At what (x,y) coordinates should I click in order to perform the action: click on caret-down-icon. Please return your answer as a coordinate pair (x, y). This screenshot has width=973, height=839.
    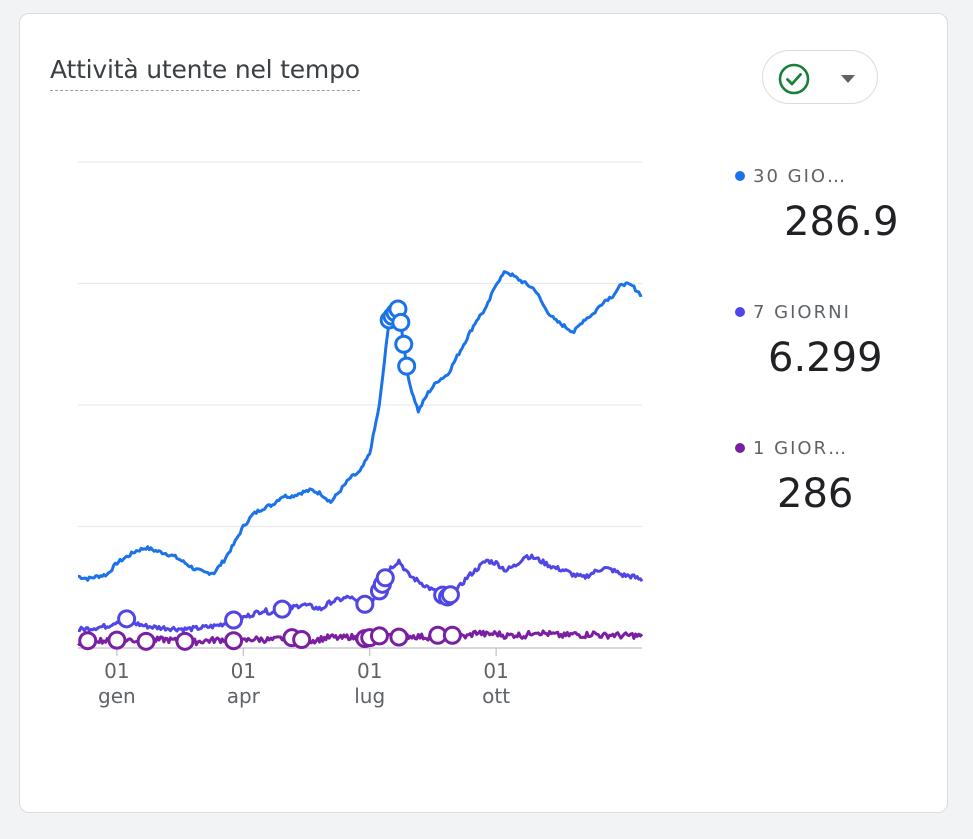
    Looking at the image, I should click on (848, 79).